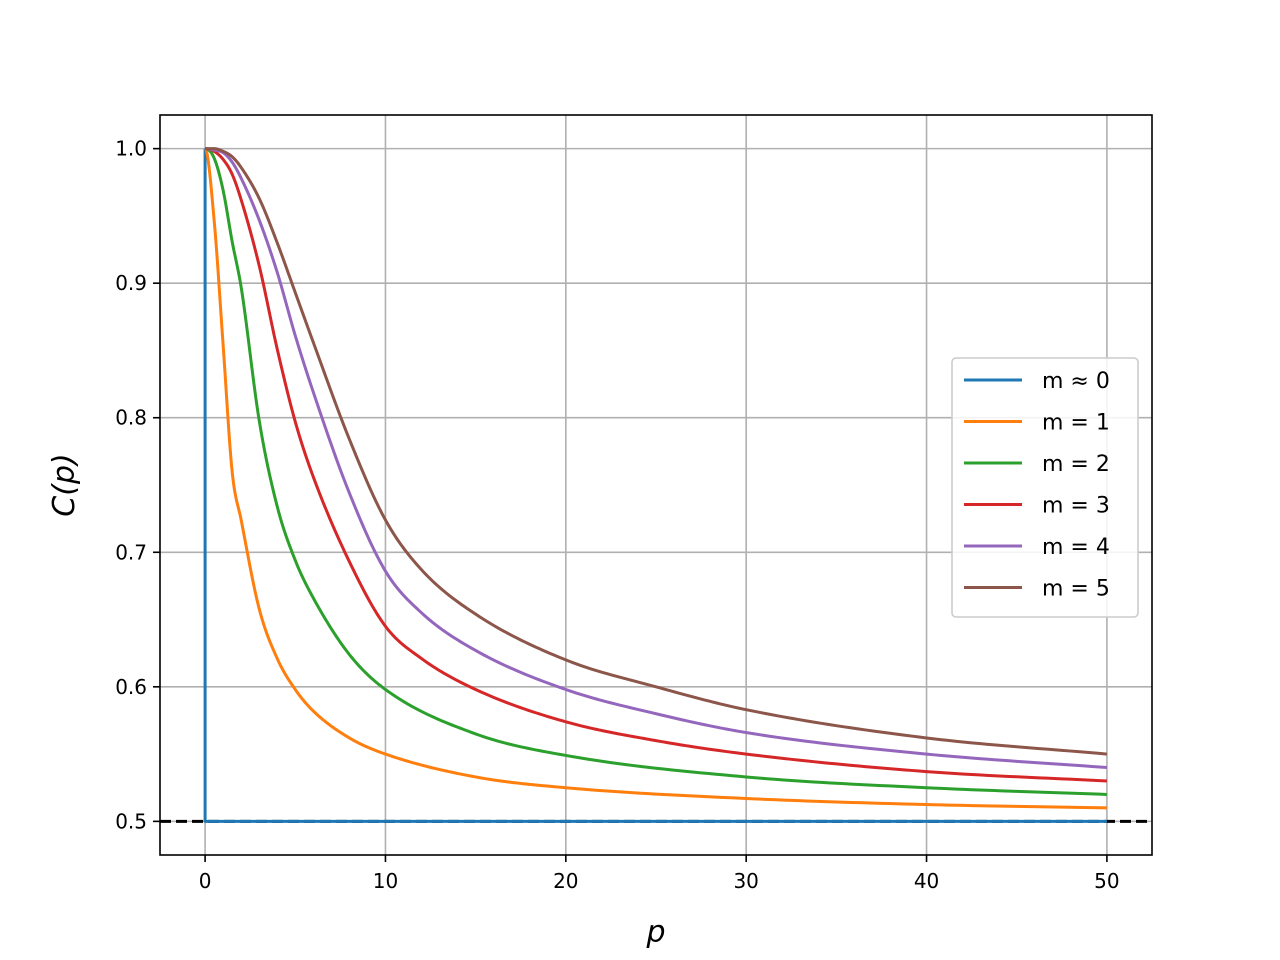  What do you see at coordinates (385, 881) in the screenshot?
I see `x-tick-label: 10` at bounding box center [385, 881].